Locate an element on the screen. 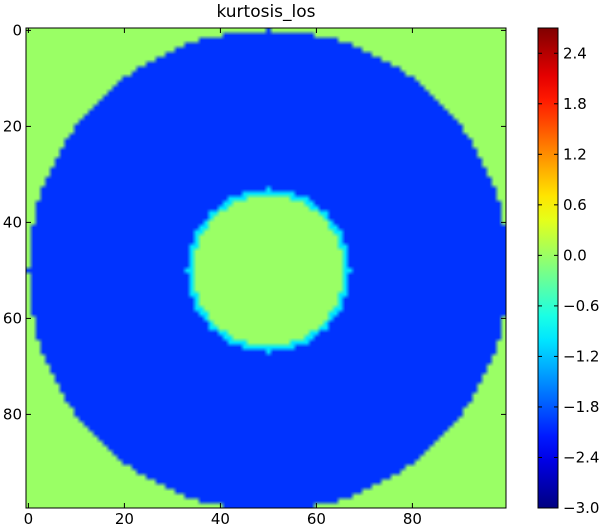 Image resolution: width=603 pixels, height=524 pixels. y-tick-label: 80 is located at coordinates (12, 414).